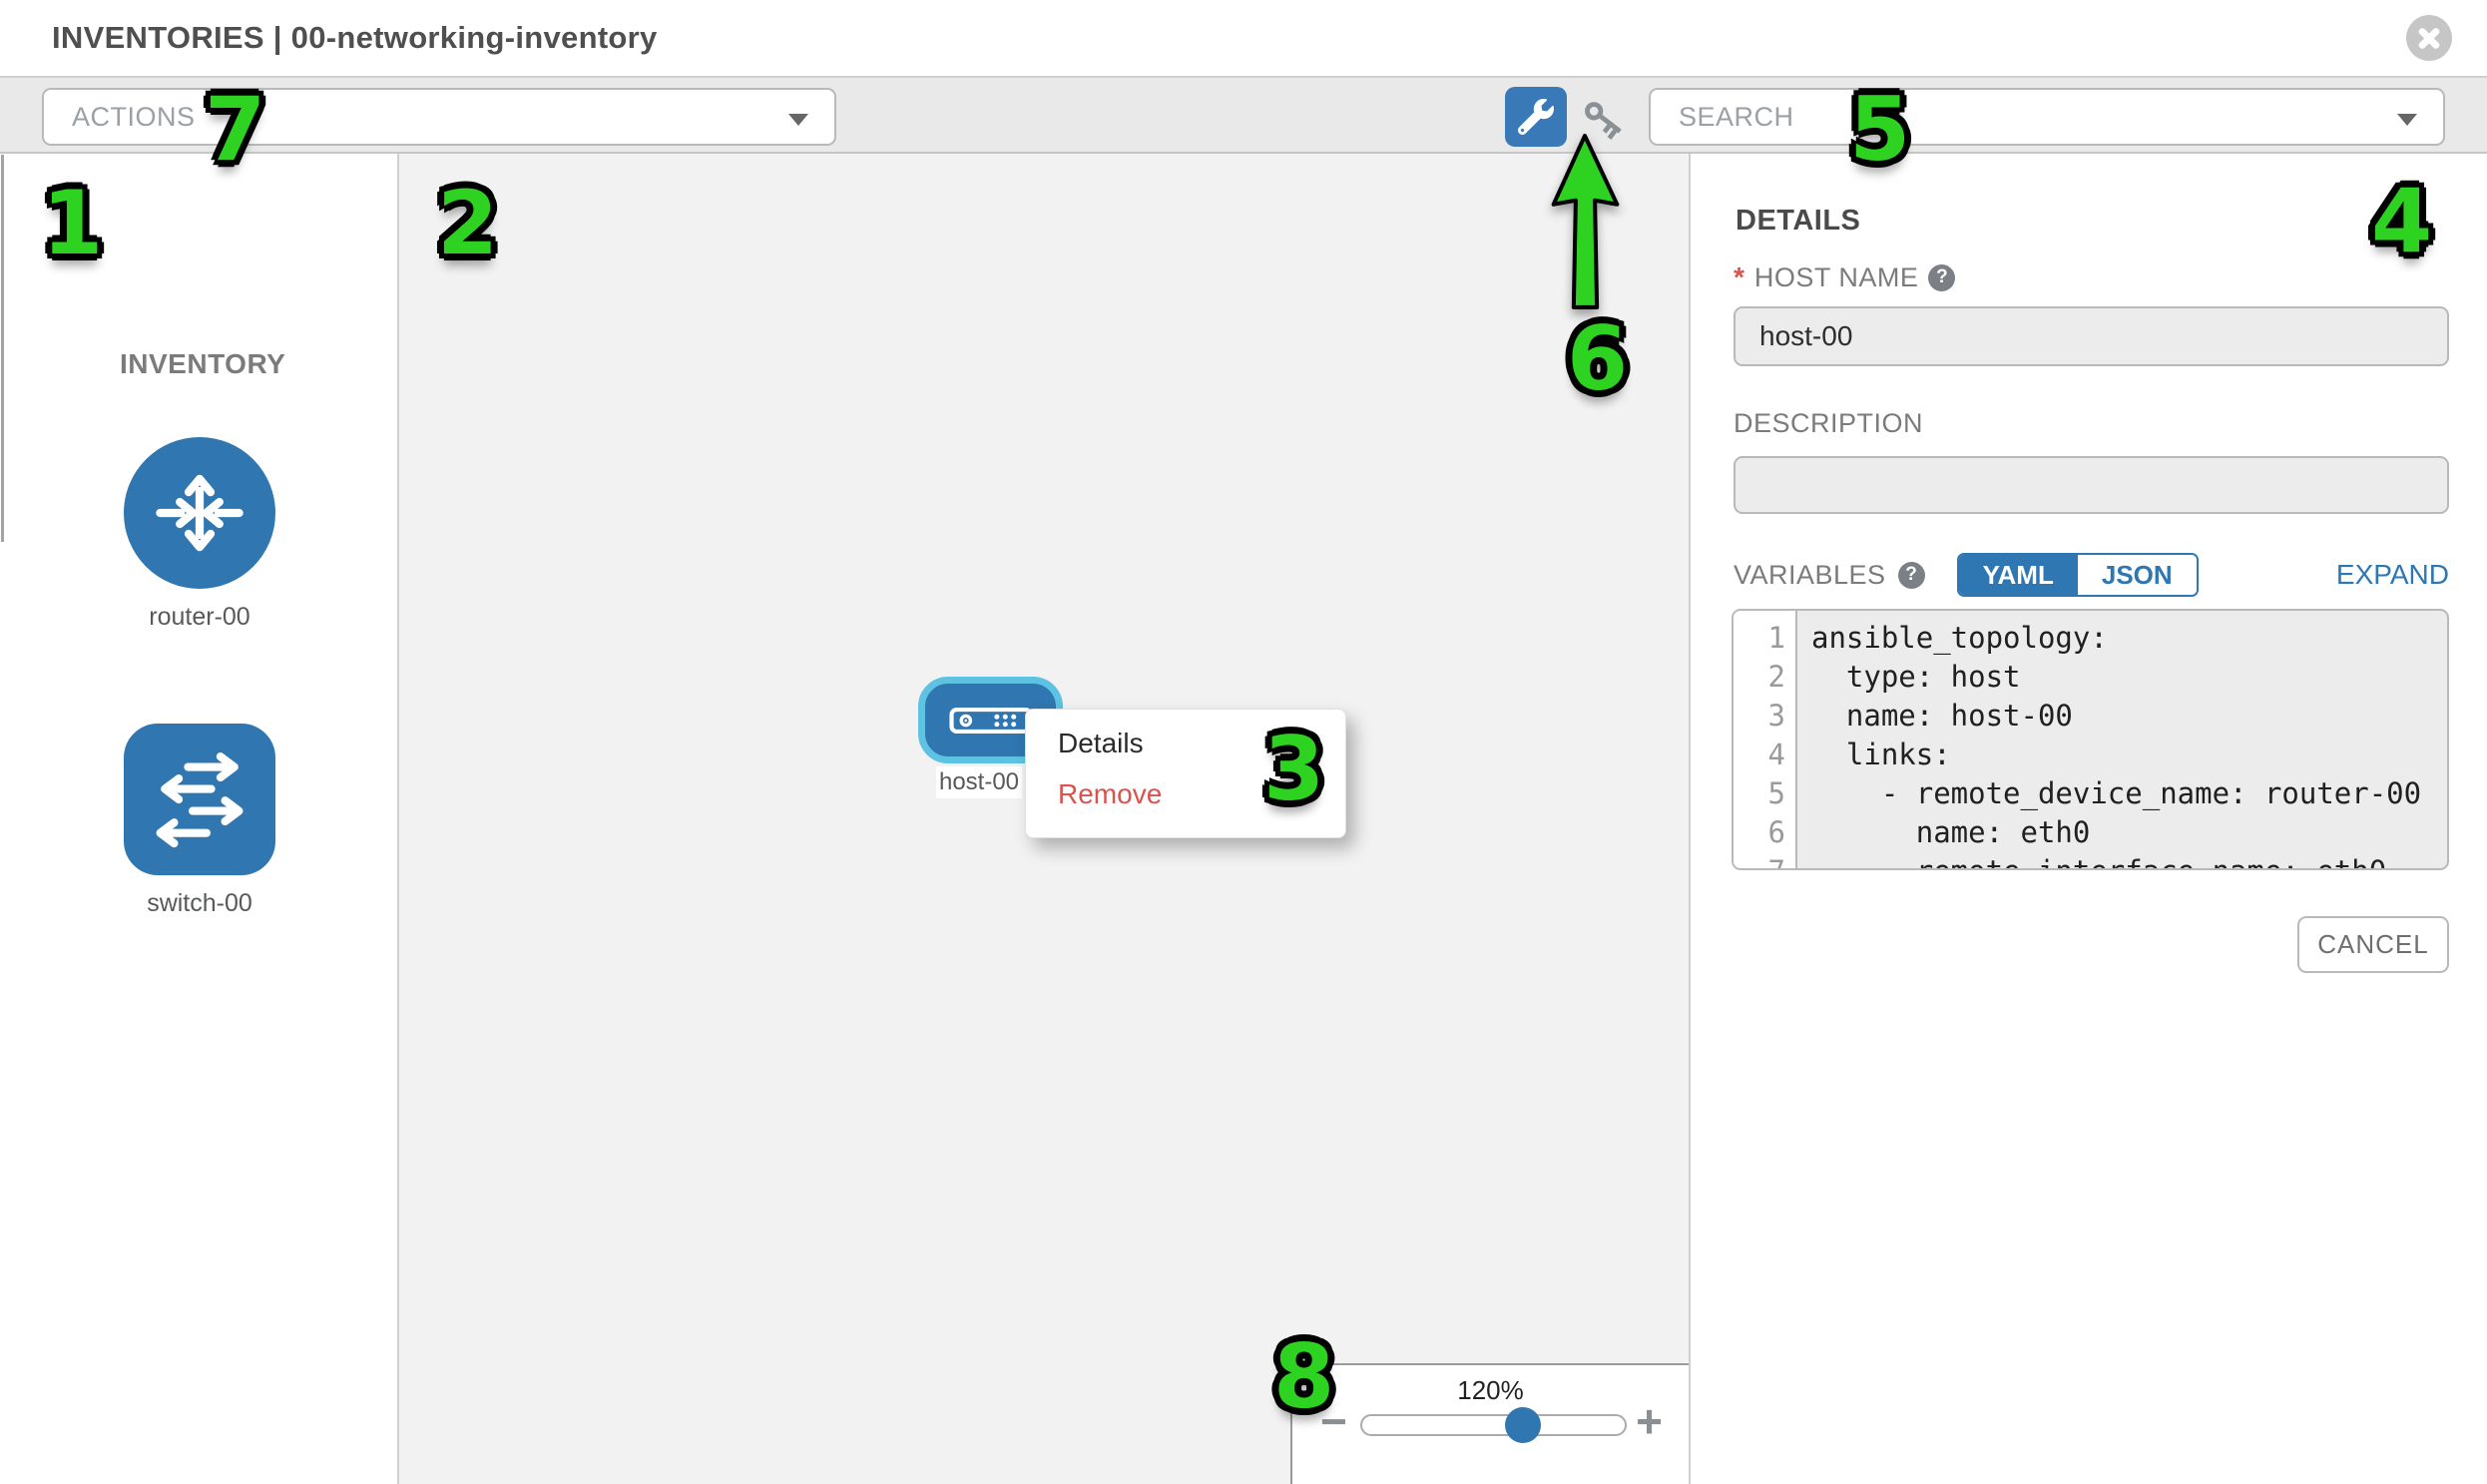  I want to click on actions-dropdown: ACTIONS, so click(439, 117).